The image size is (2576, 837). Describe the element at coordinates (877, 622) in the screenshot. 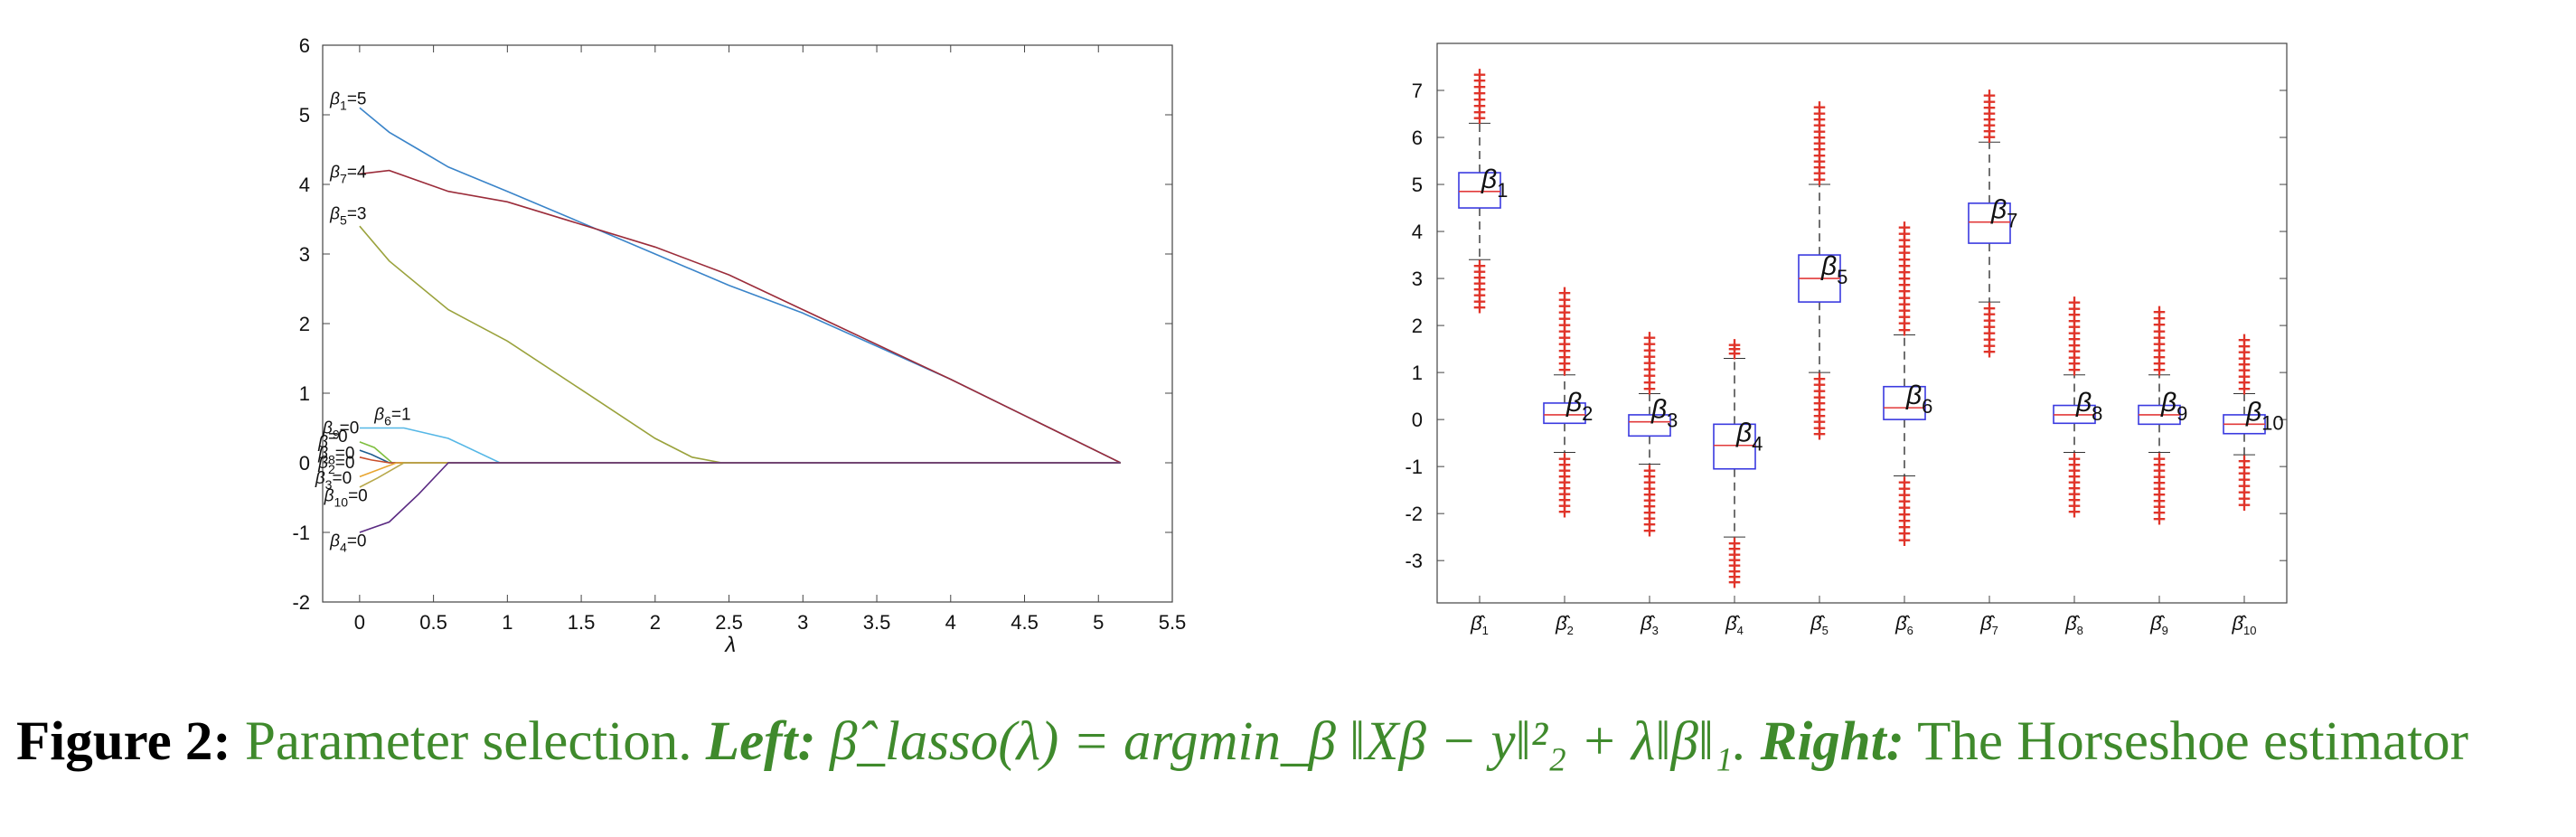

I see `x-tick-label: 3.5` at that location.